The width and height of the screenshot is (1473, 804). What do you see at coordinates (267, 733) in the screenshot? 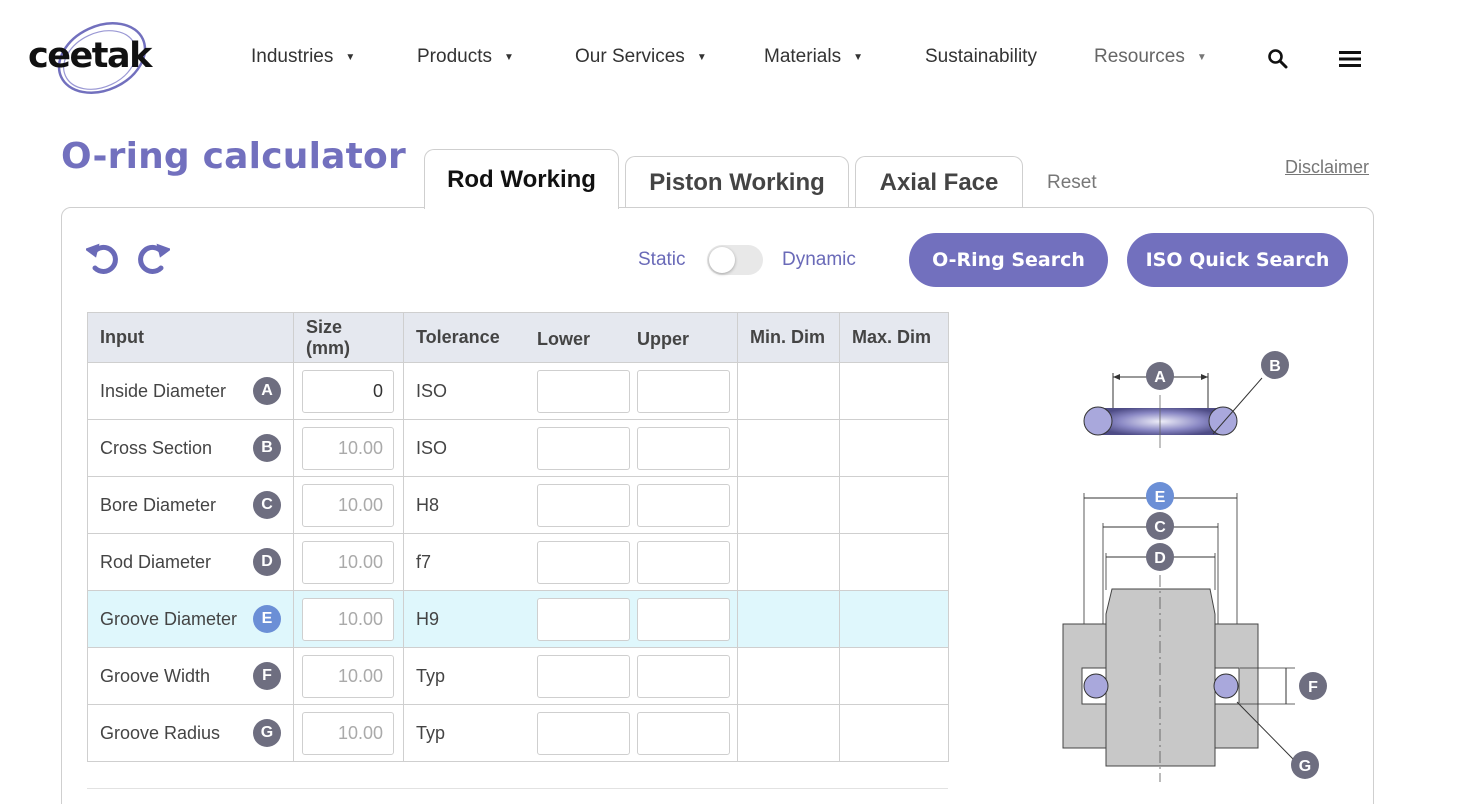
I see `row-badge: G` at bounding box center [267, 733].